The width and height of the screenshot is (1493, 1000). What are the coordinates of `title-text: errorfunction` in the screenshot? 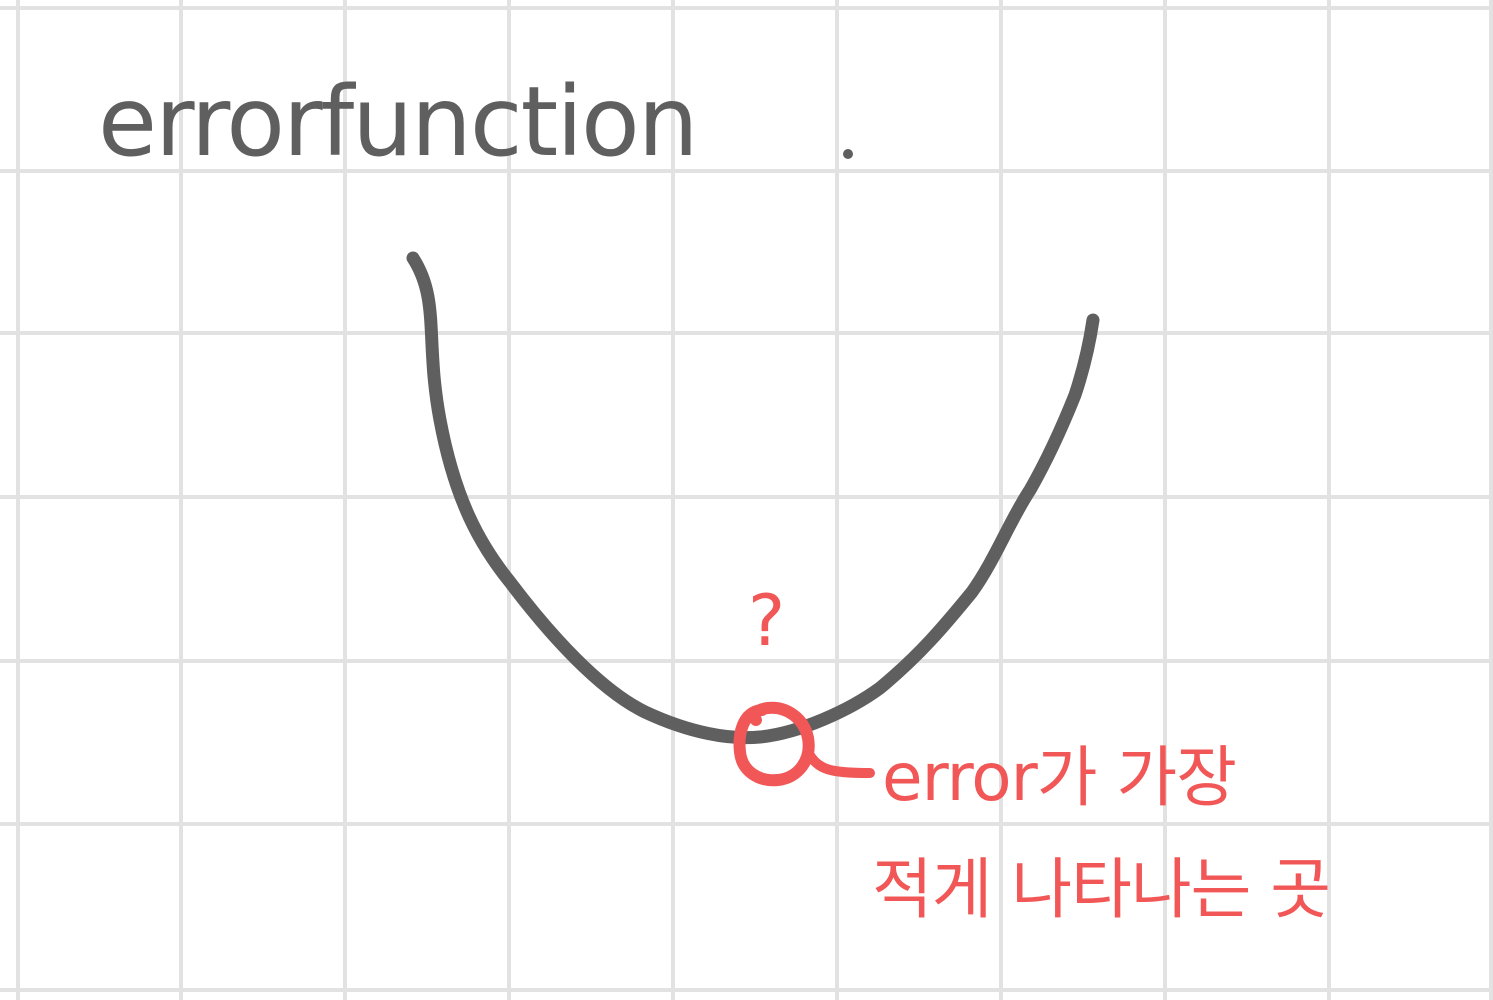 It's located at (397, 122).